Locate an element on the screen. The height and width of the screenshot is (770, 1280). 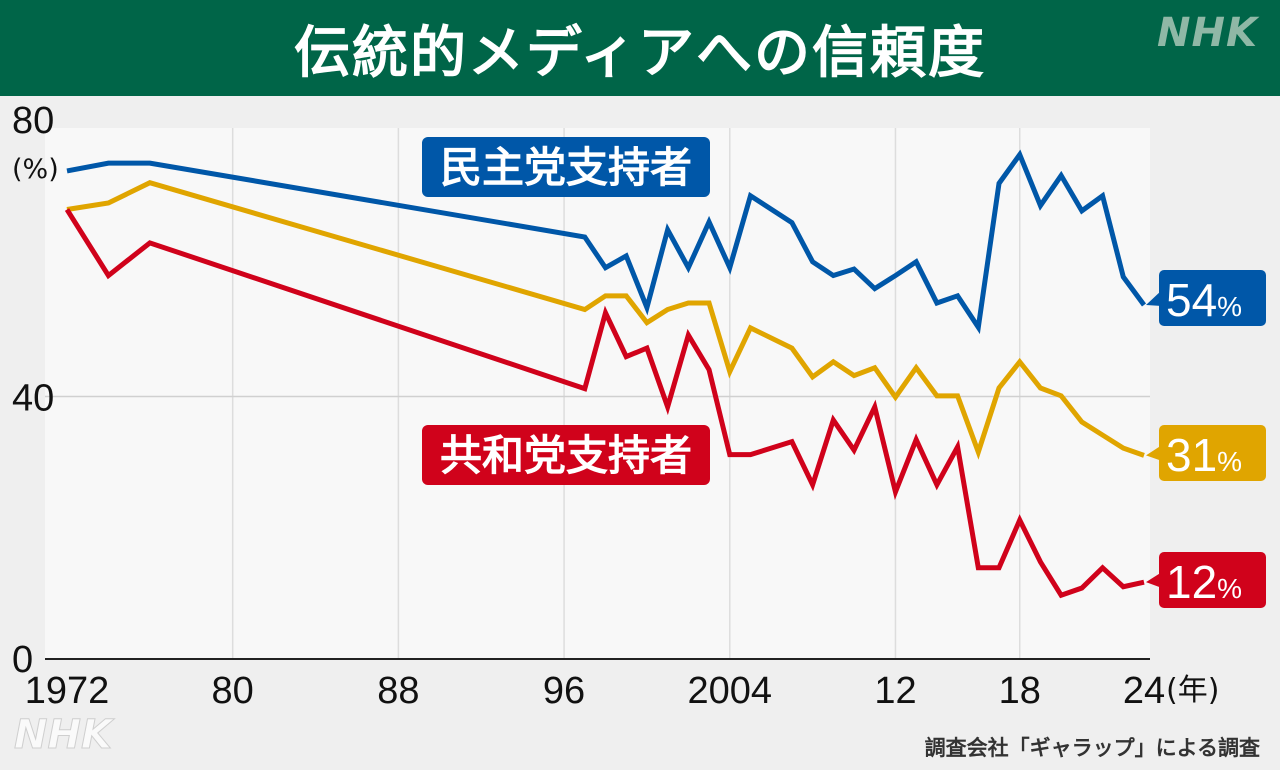
x-tick-label: 24 is located at coordinates (1144, 691).